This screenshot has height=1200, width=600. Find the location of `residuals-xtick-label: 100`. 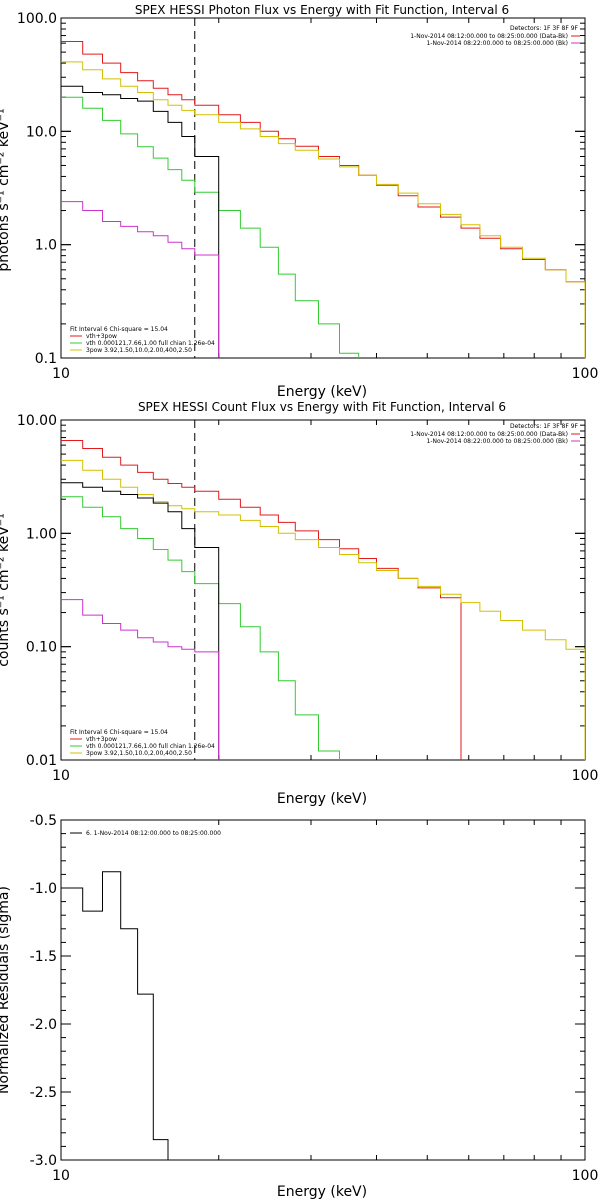

residuals-xtick-label: 100 is located at coordinates (585, 1176).